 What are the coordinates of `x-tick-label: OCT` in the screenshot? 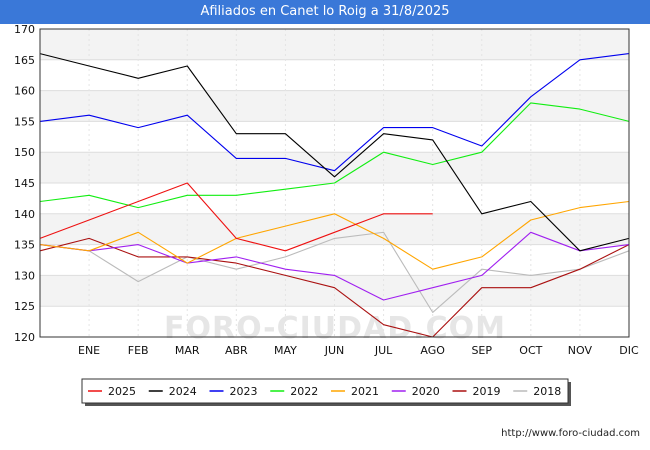 It's located at (530, 350).